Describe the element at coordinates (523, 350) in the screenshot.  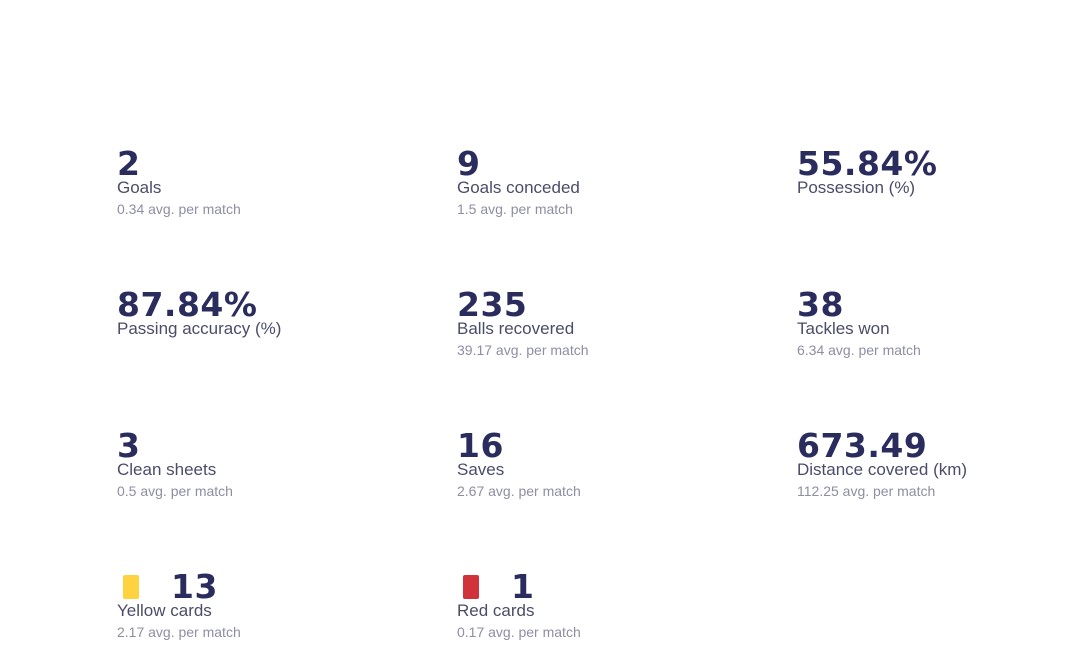
I see `stat-average: 39.17 avg. per match` at that location.